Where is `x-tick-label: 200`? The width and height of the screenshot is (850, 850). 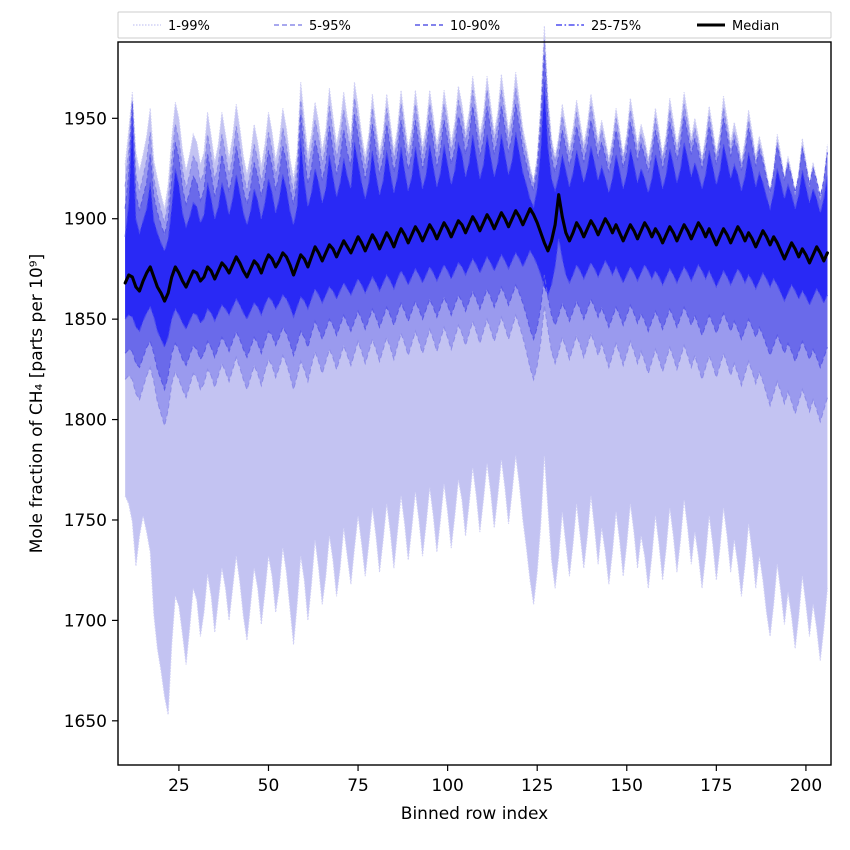
x-tick-label: 200 is located at coordinates (806, 786).